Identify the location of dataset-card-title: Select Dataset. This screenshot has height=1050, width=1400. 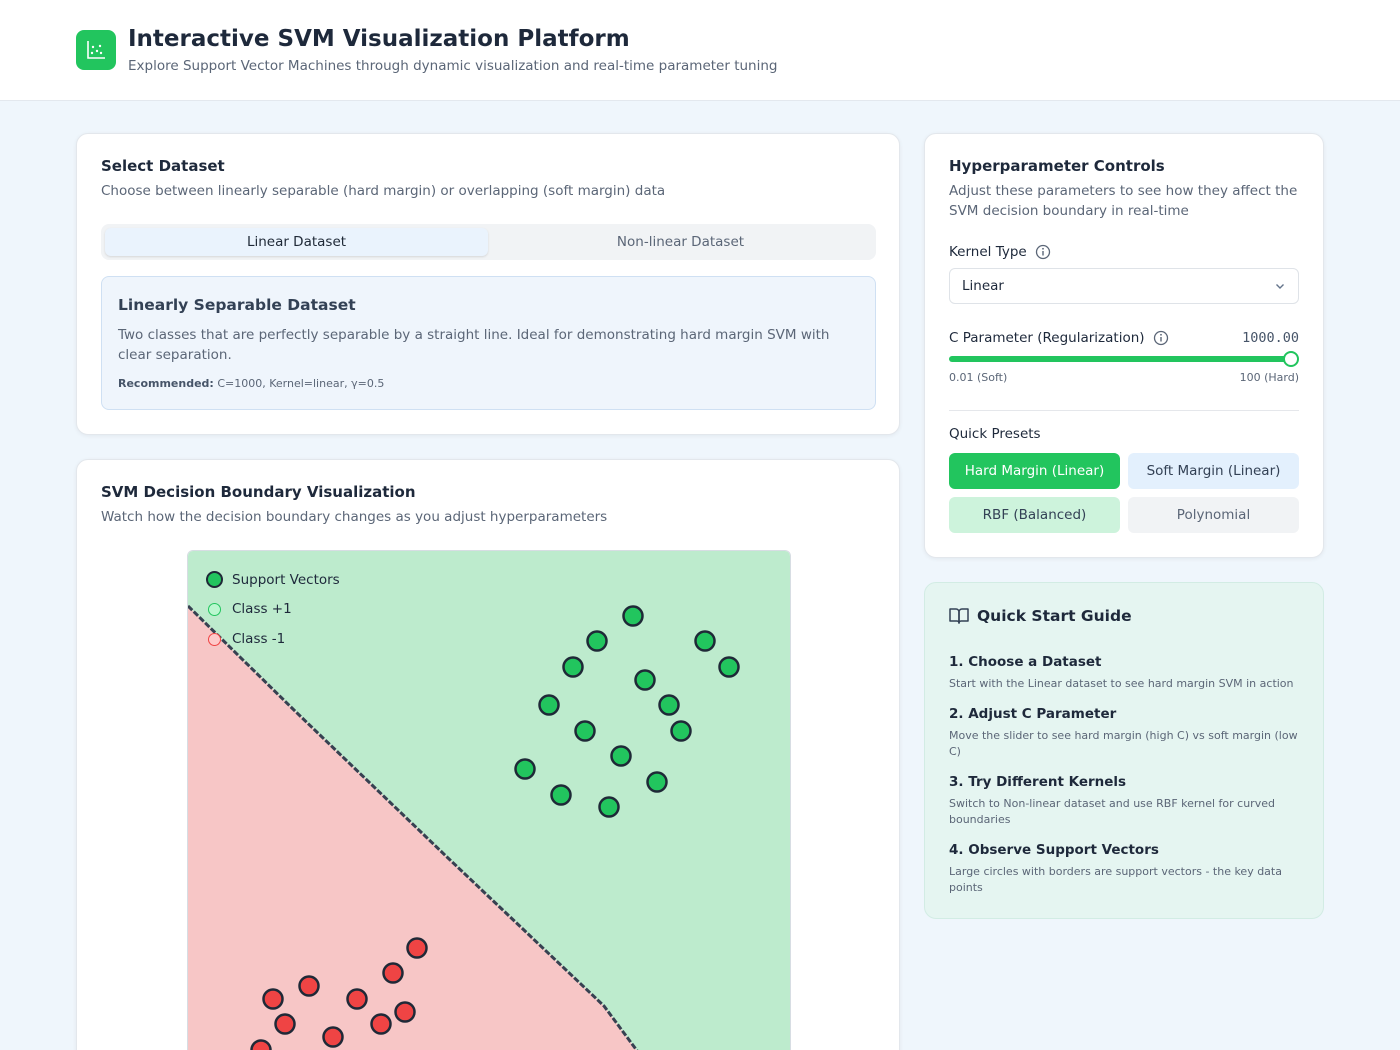
(163, 166).